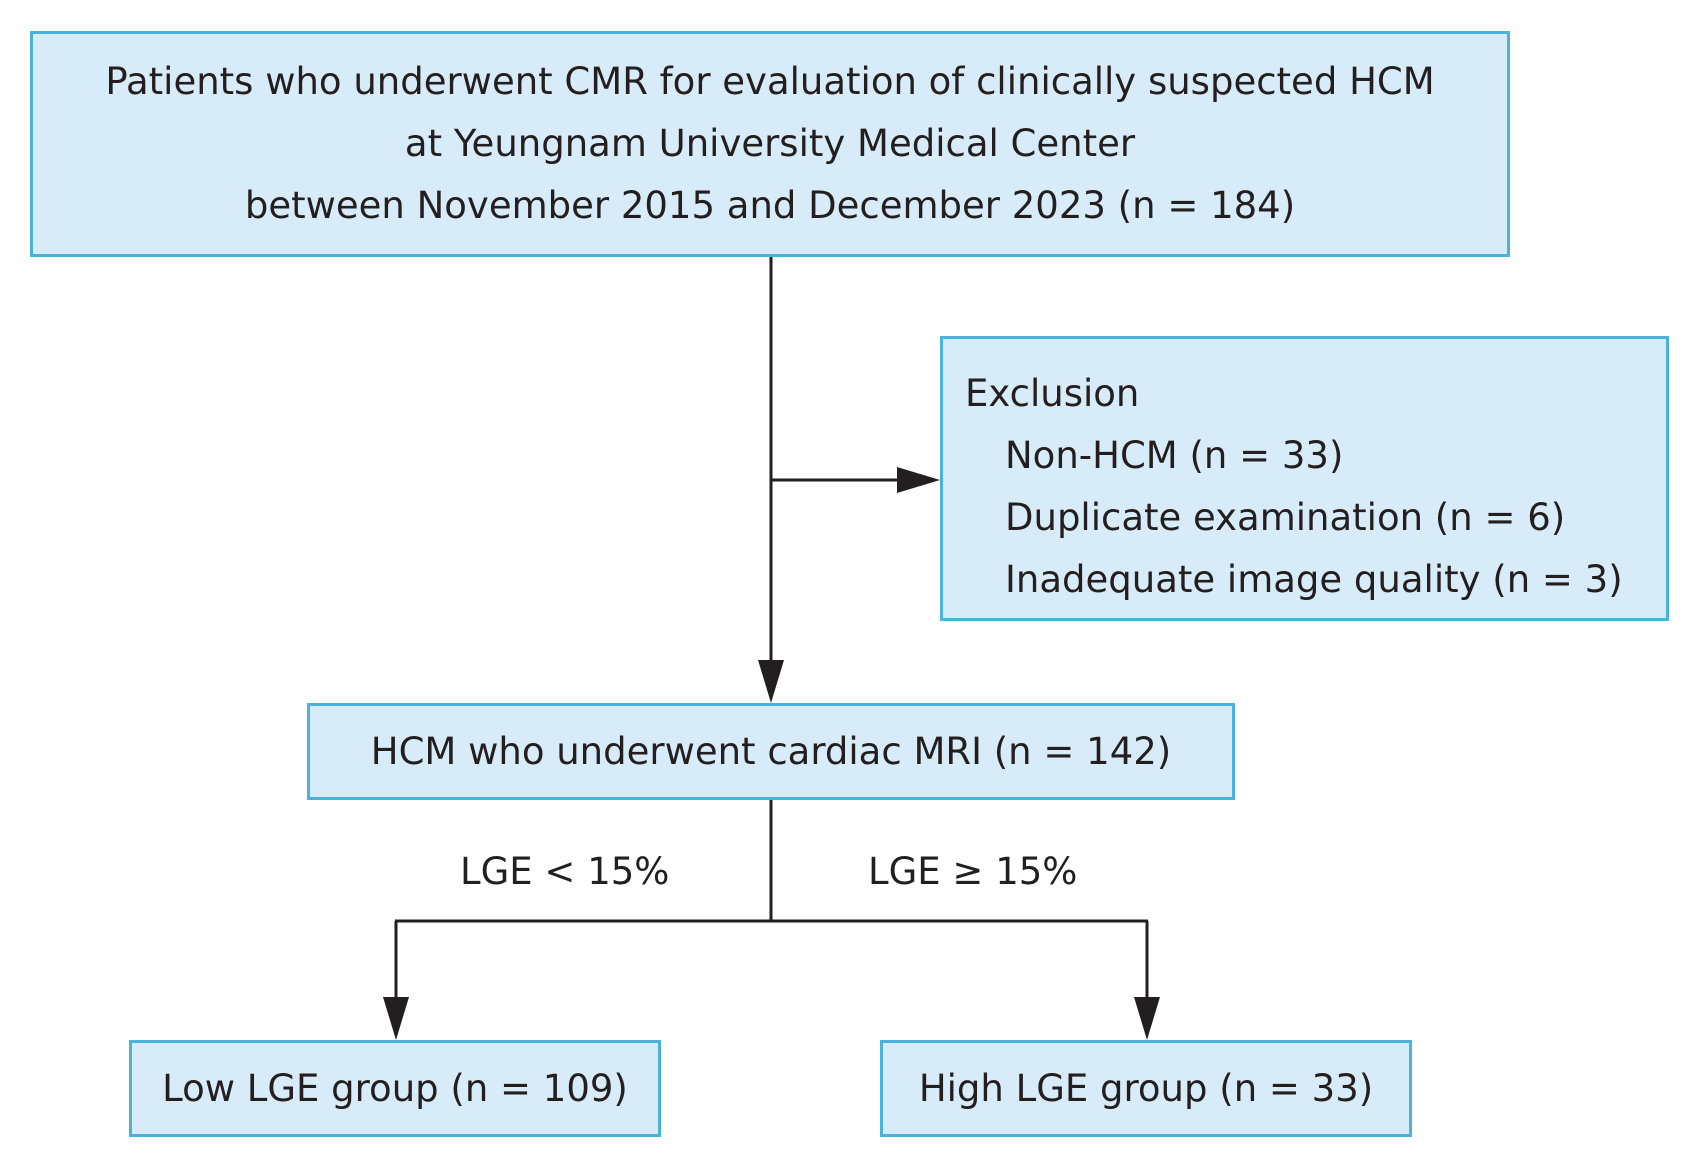 This screenshot has width=1694, height=1163. I want to click on arrow-to-exclusion-box, so click(918, 480).